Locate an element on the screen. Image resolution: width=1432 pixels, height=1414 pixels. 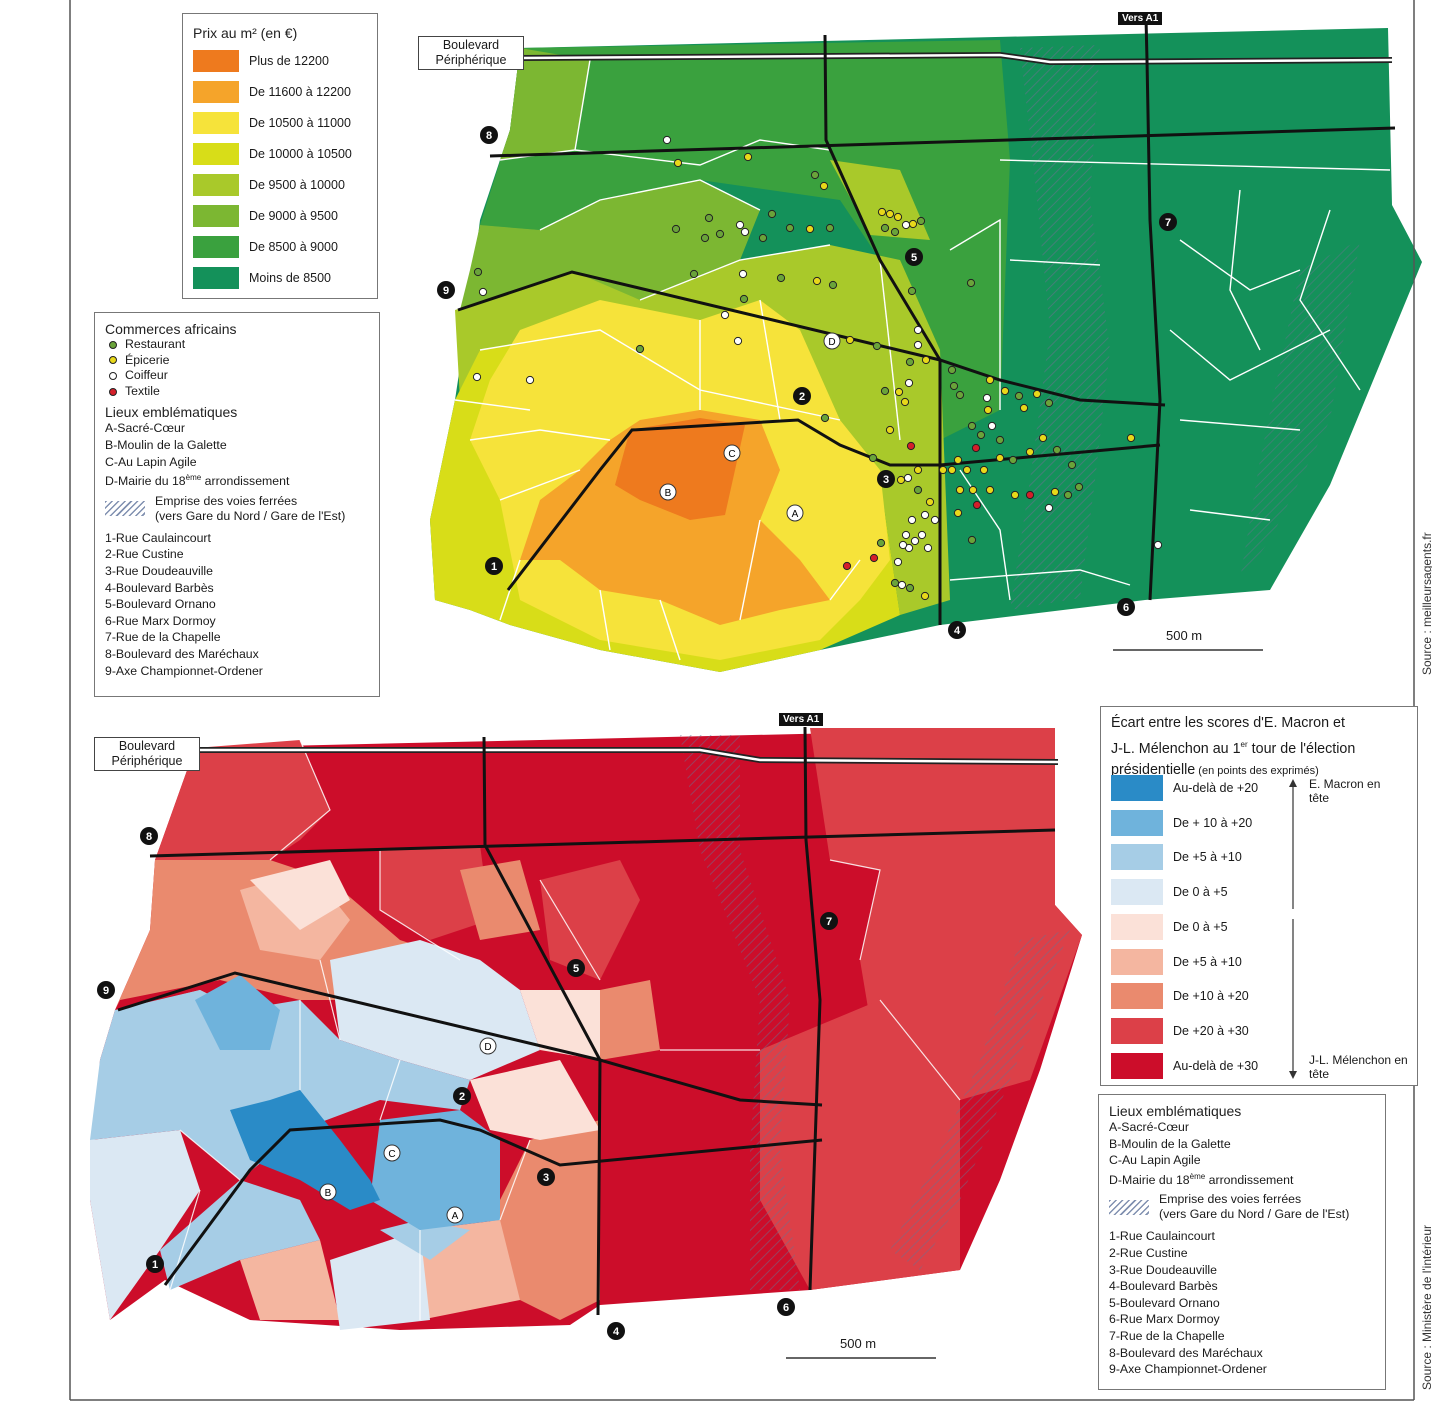
top-lieux-title: Lieux emblématiques is located at coordinates (171, 412).